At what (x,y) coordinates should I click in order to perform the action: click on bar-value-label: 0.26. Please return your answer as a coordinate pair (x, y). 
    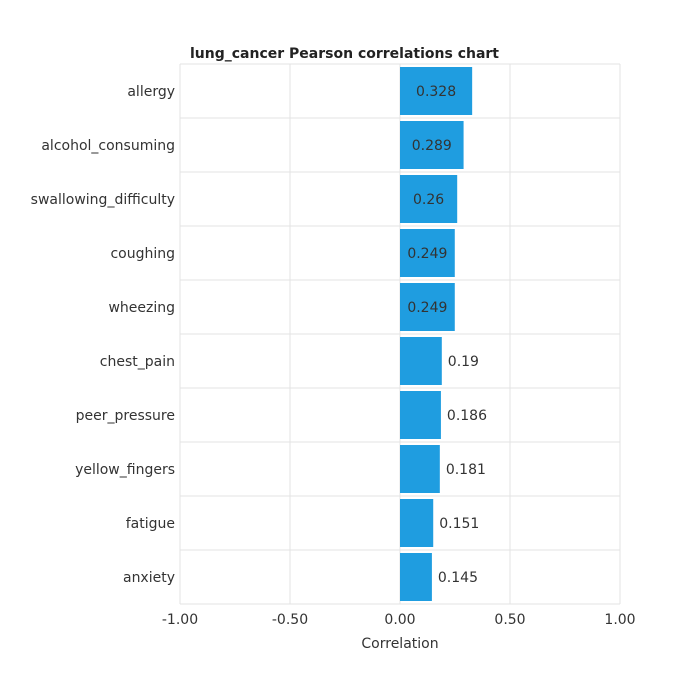
    Looking at the image, I should click on (428, 200).